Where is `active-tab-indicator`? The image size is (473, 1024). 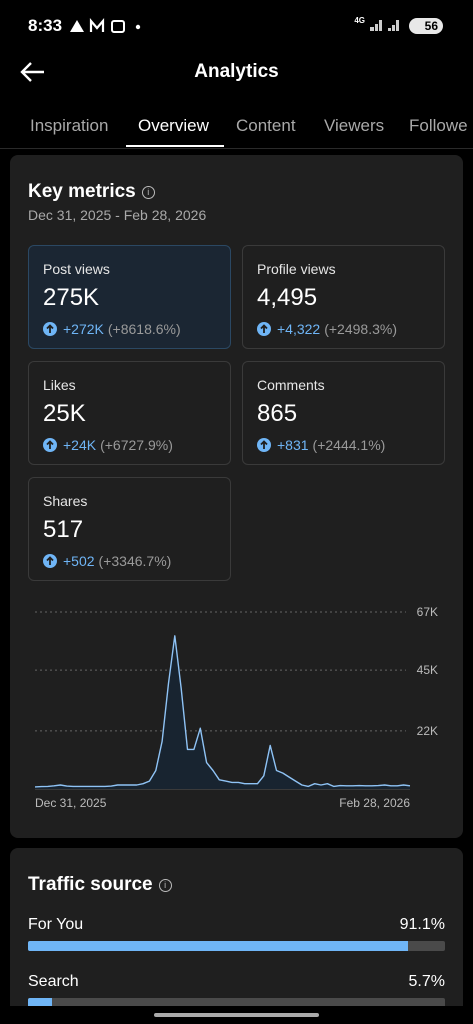 active-tab-indicator is located at coordinates (175, 146).